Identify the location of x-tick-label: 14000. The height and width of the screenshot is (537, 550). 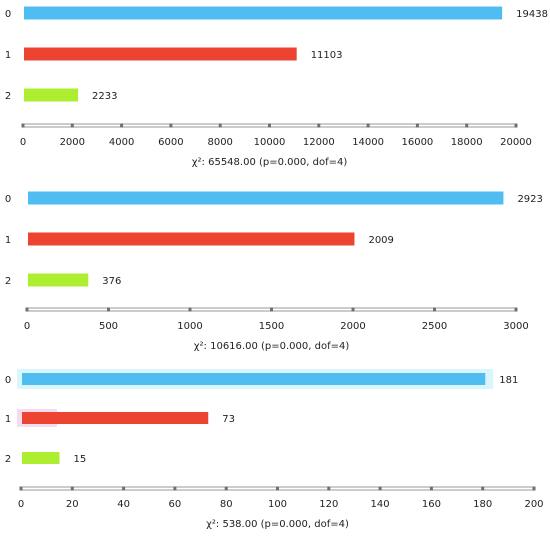
(368, 142).